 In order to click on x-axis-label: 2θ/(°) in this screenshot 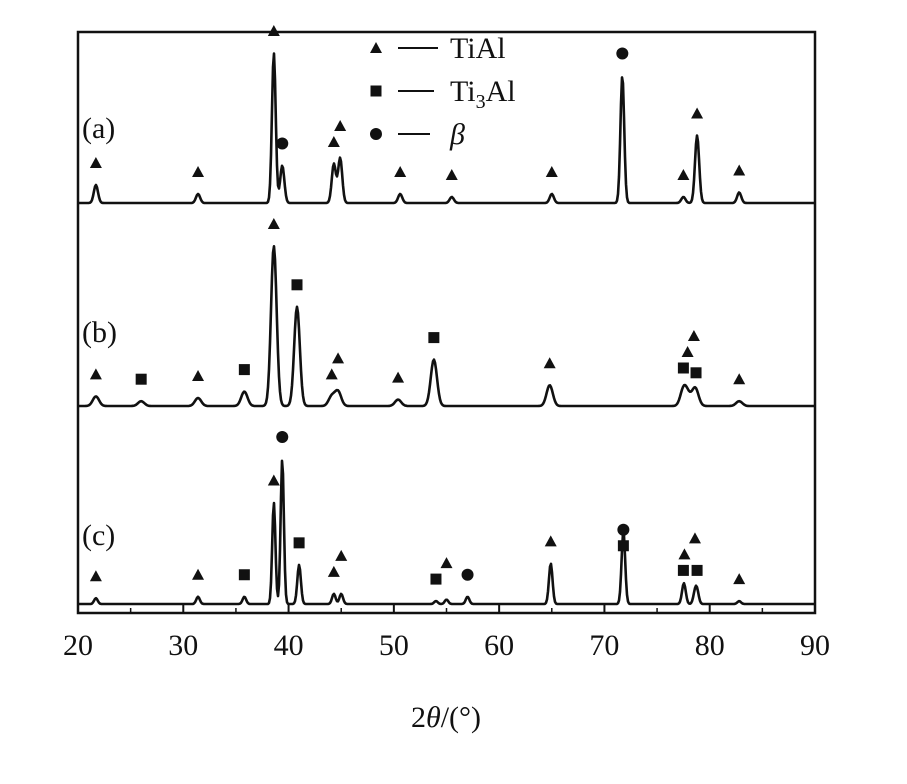, I will do `click(446, 717)`.